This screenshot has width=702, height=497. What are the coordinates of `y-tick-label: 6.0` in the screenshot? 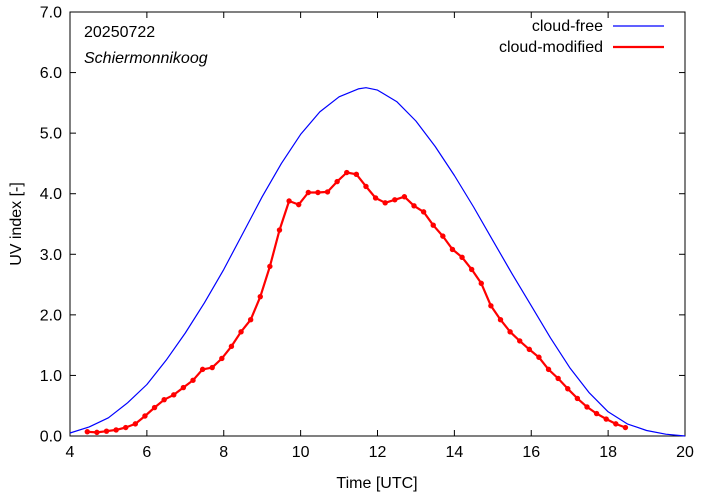 It's located at (51, 73).